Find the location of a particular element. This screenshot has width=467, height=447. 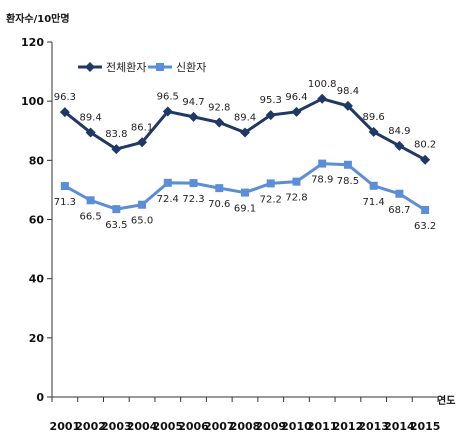

data-label: 72.3 is located at coordinates (193, 199).